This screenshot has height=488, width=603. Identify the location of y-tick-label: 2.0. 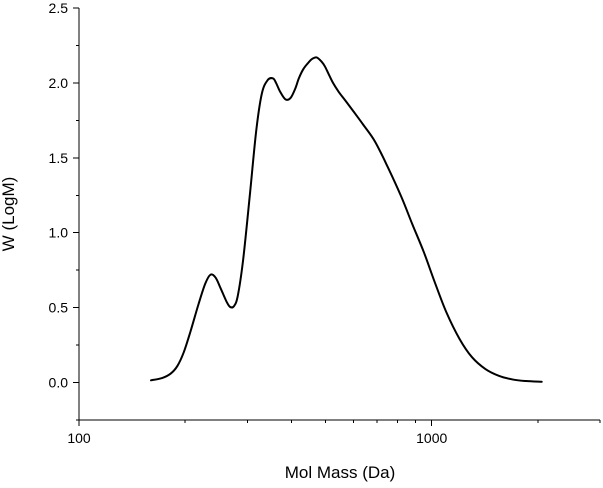
(59, 83).